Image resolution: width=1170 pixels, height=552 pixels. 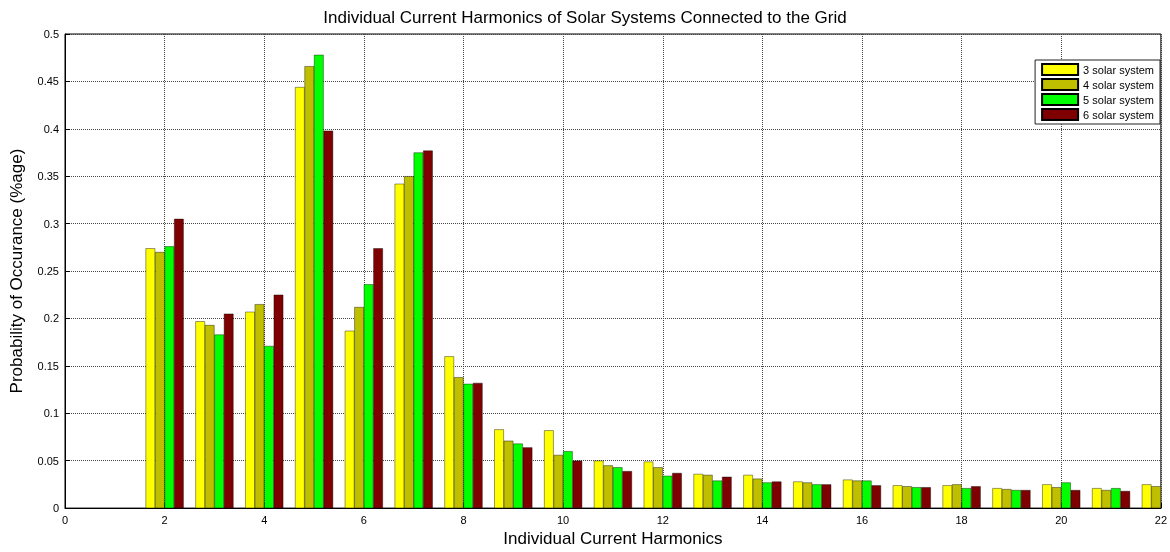 What do you see at coordinates (48, 176) in the screenshot?
I see `y-tick-label: 0.35` at bounding box center [48, 176].